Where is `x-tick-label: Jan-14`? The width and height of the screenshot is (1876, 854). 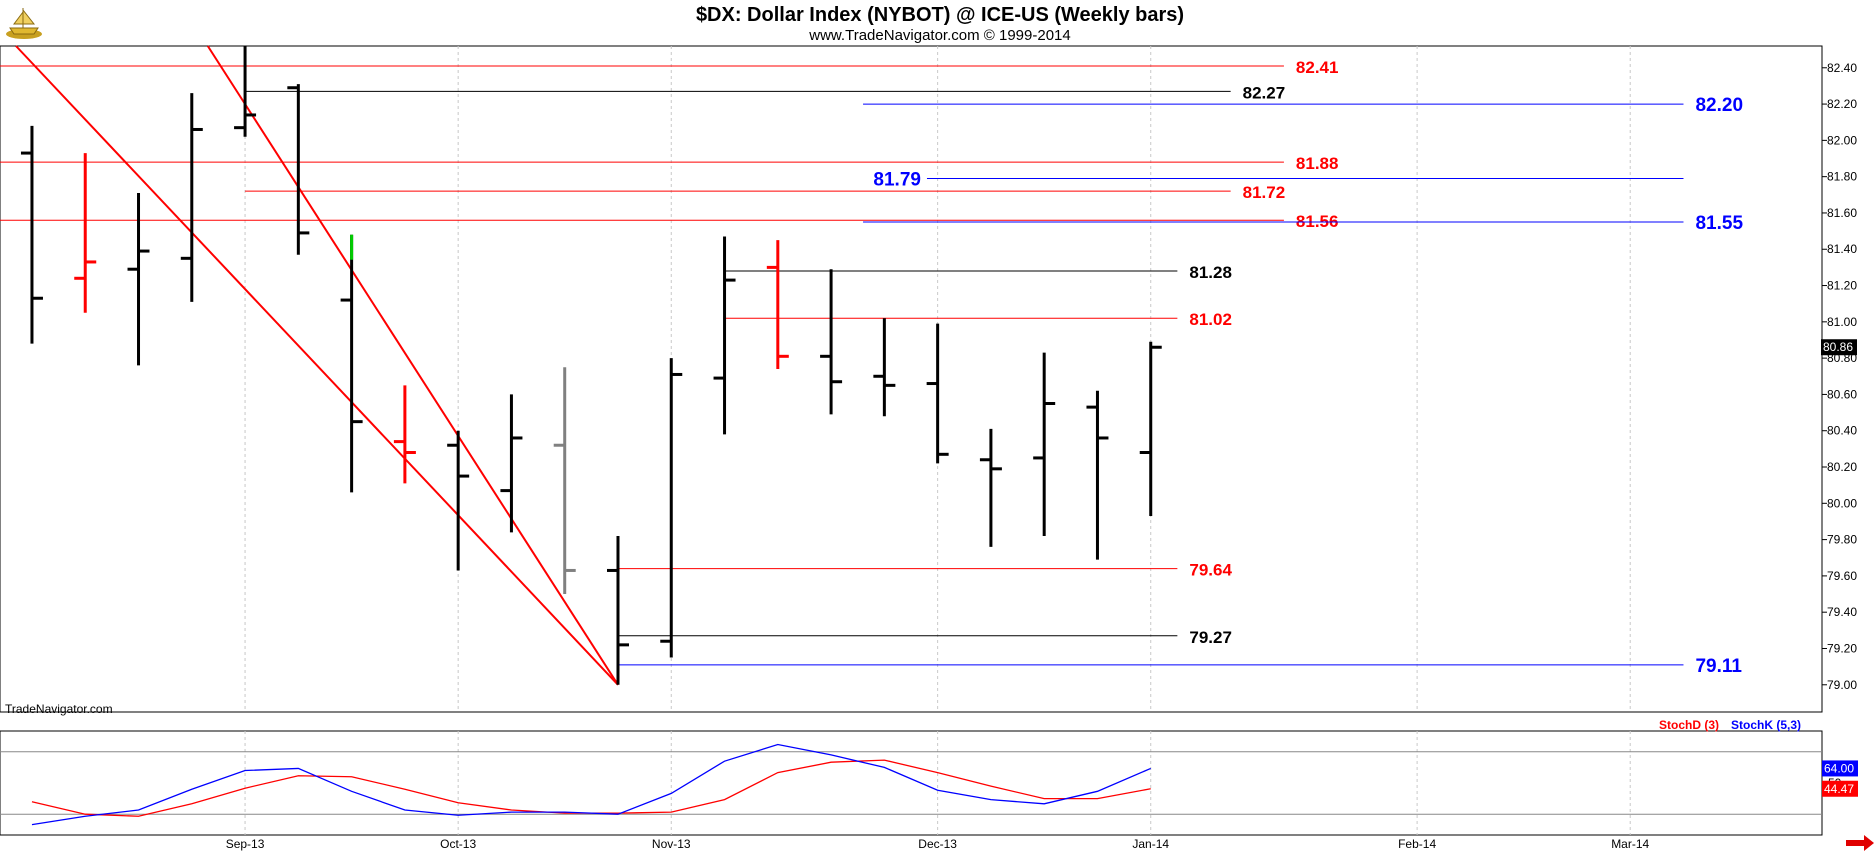 x-tick-label: Jan-14 is located at coordinates (1150, 844).